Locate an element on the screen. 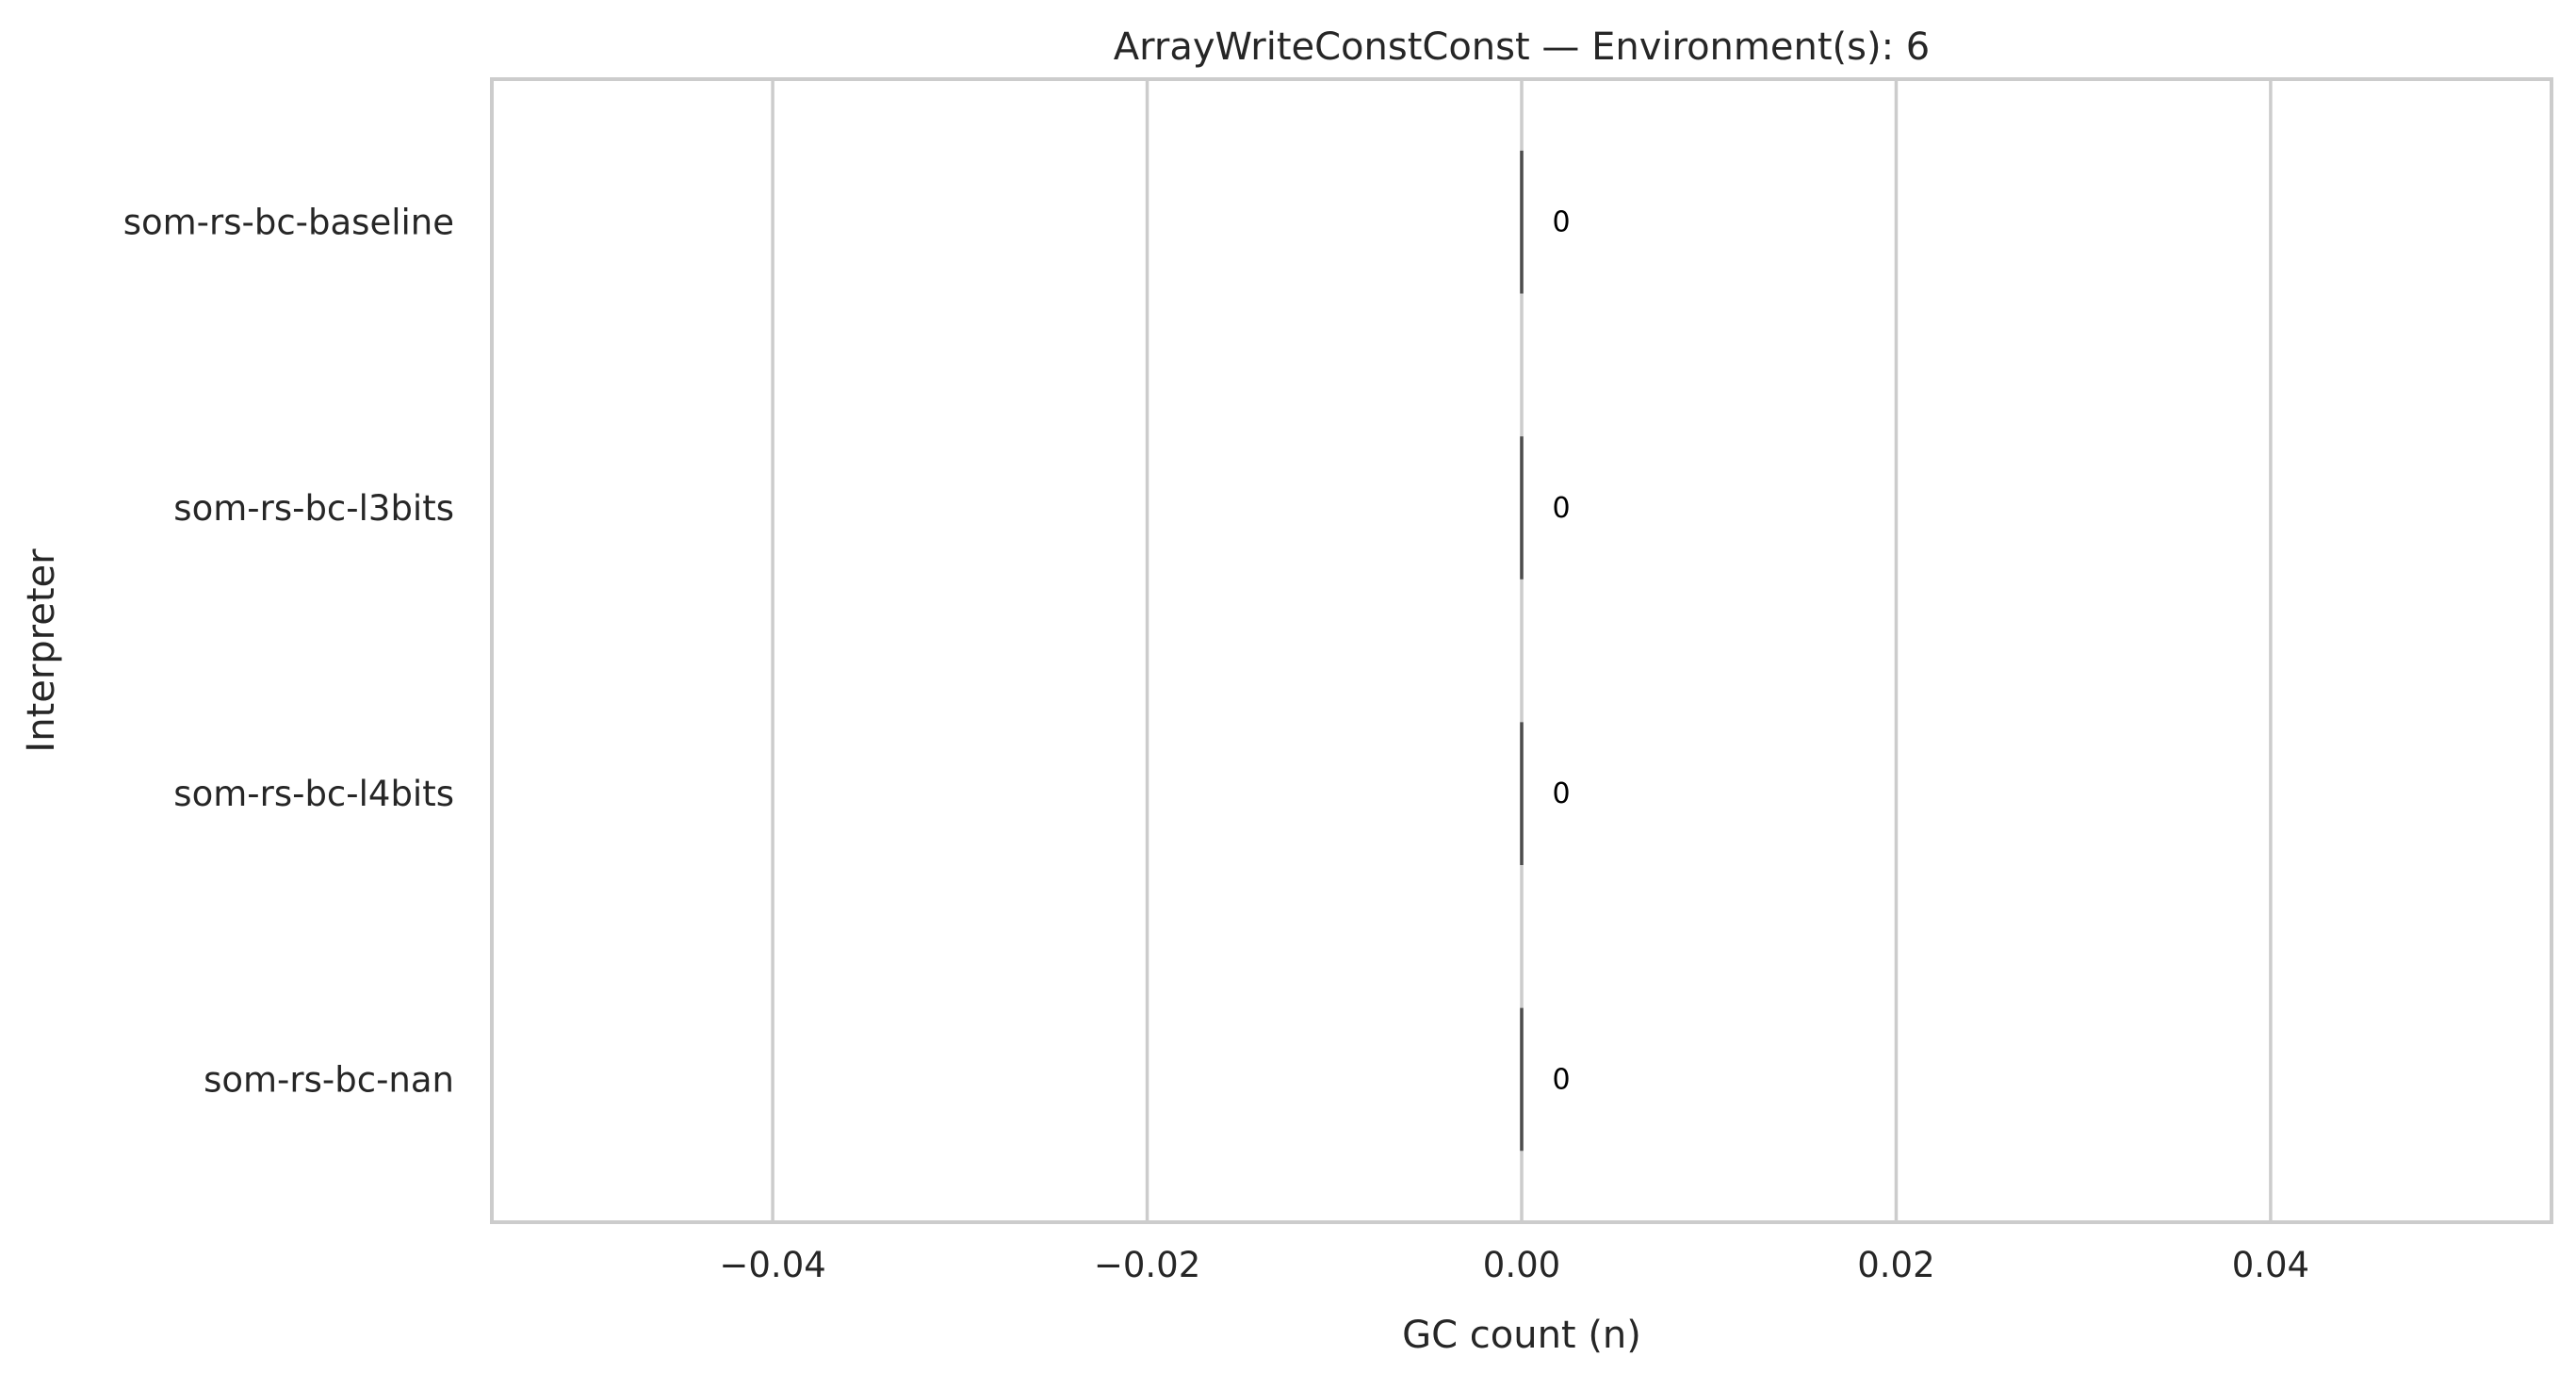 The width and height of the screenshot is (2576, 1389). x-tick-label: −0.02 is located at coordinates (1147, 1265).